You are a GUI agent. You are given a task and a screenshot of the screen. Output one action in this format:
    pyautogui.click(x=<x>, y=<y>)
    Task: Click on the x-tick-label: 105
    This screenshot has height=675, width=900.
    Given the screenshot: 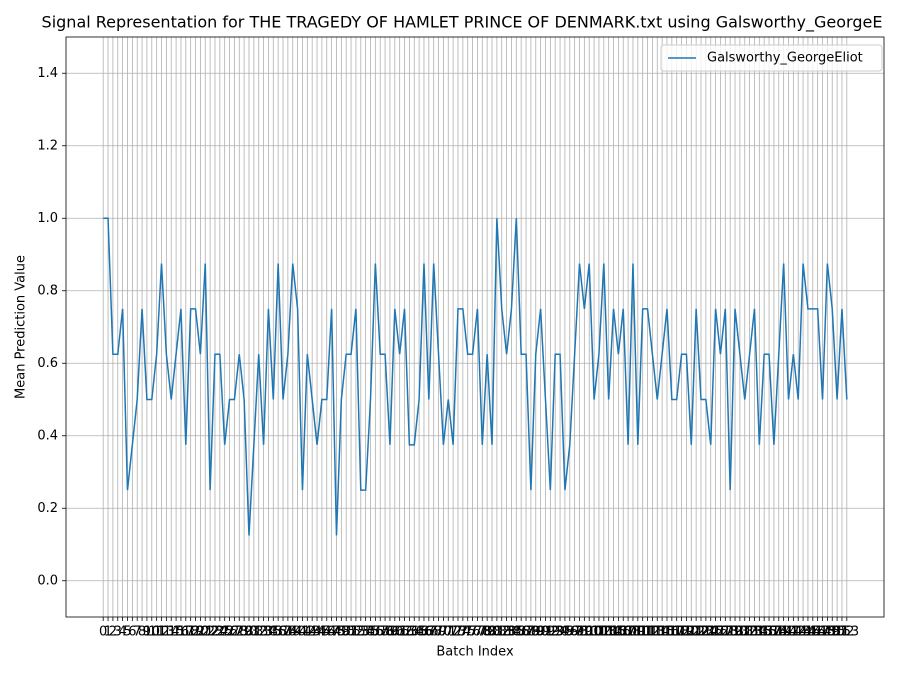 What is the action you would take?
    pyautogui.click(x=613, y=632)
    